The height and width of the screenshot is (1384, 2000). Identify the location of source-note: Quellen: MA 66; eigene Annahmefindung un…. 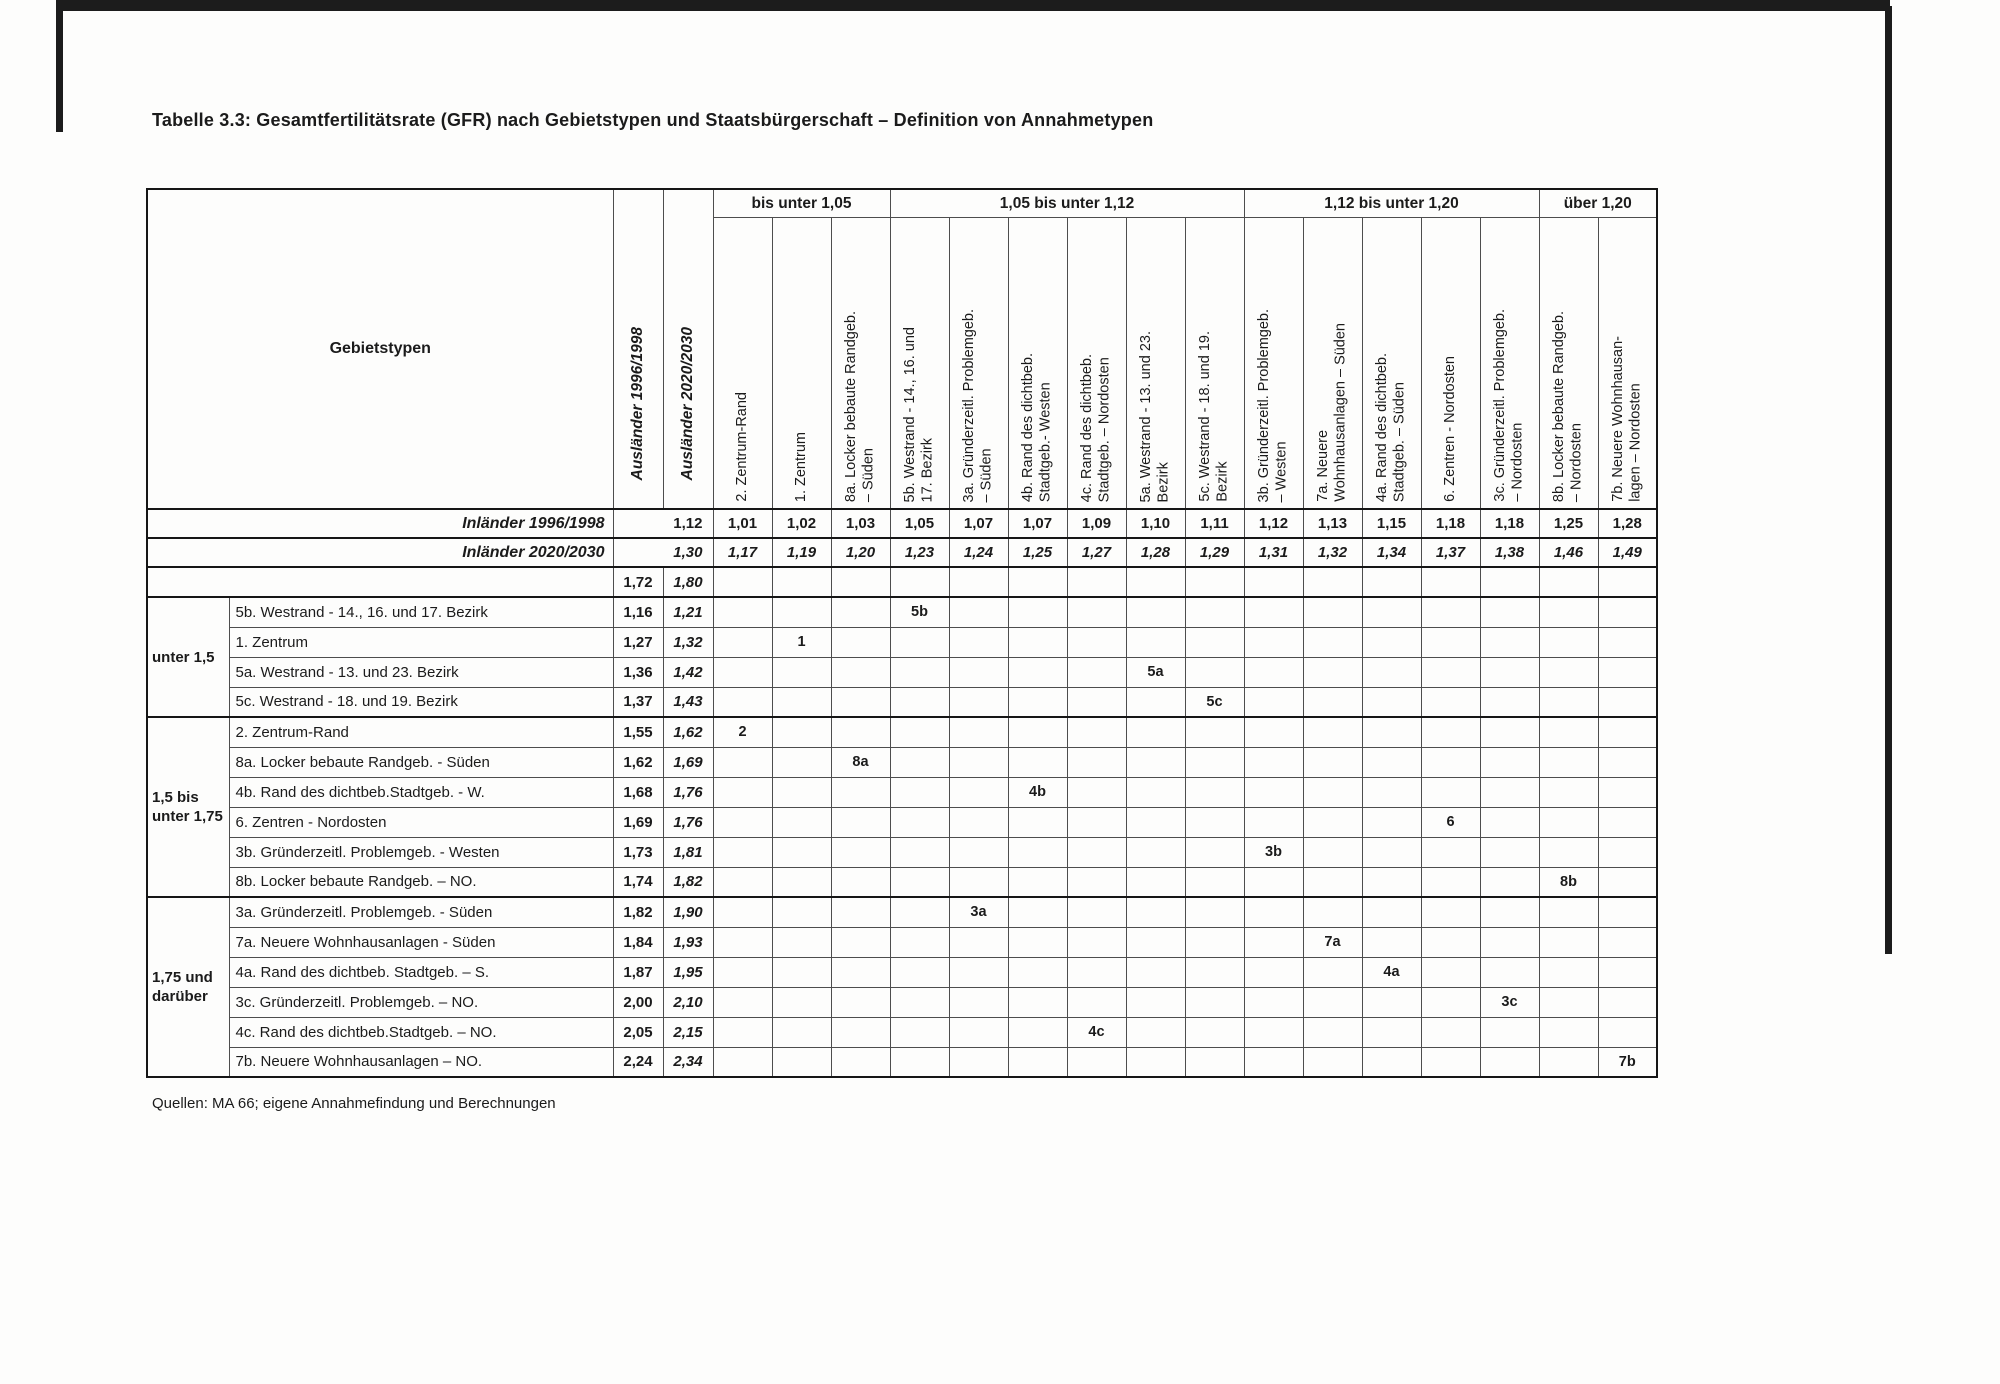
(354, 1103).